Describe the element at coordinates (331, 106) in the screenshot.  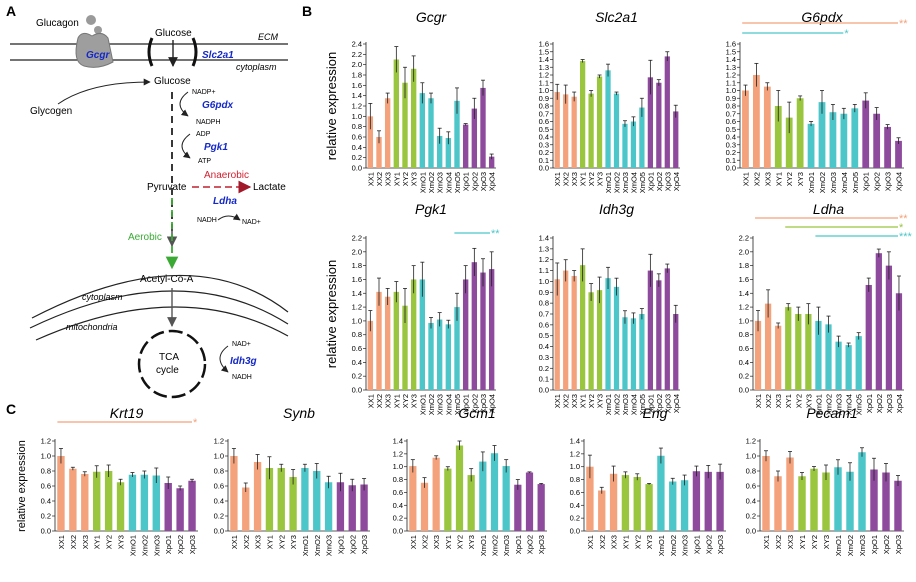
I see `y-axis-label: relative expression` at that location.